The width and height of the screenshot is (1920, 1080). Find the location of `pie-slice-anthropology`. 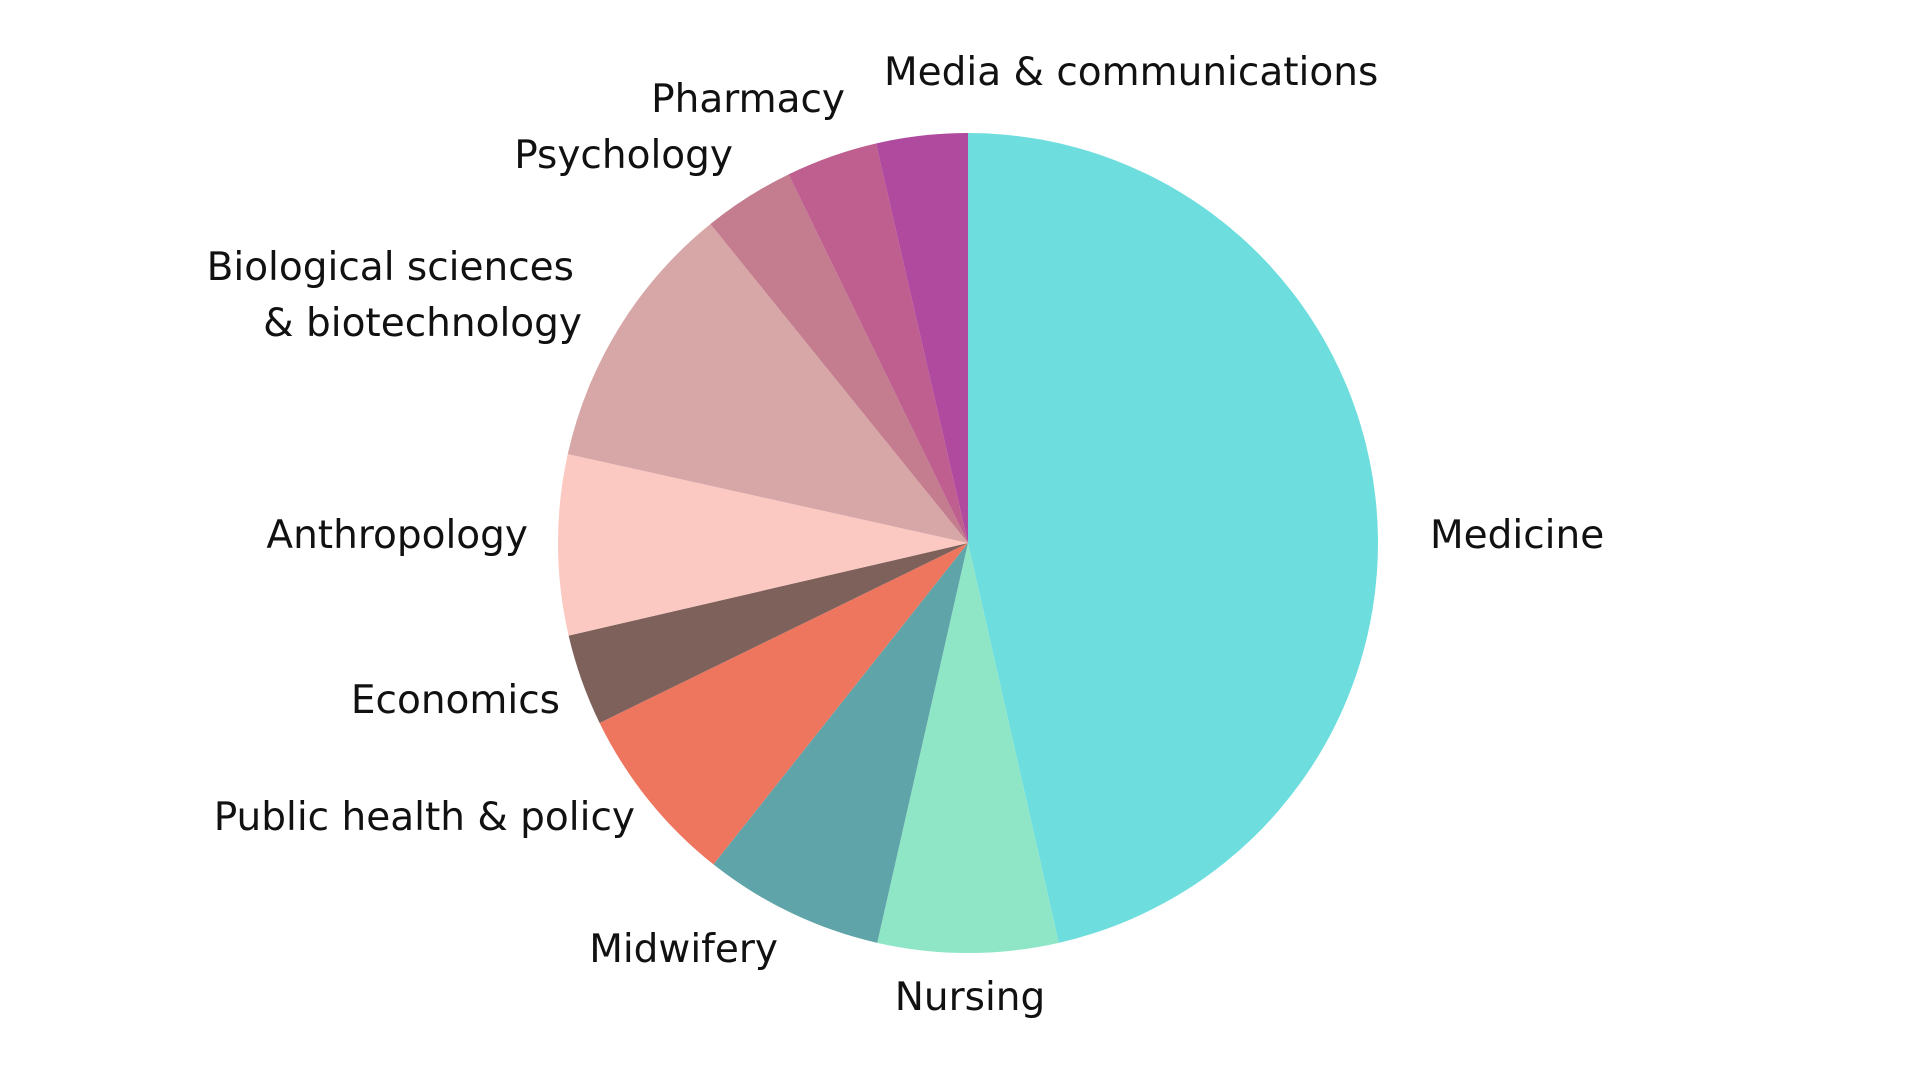

pie-slice-anthropology is located at coordinates (762, 545).